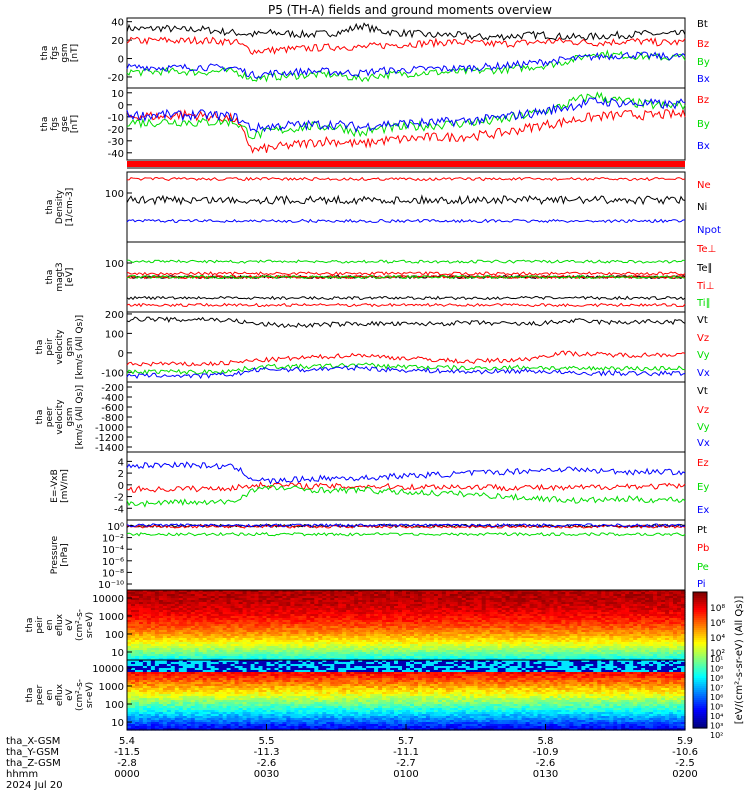 Image resolution: width=750 pixels, height=800 pixels. What do you see at coordinates (70, 207) in the screenshot?
I see `y-axis-label: [1/cm-3]` at bounding box center [70, 207].